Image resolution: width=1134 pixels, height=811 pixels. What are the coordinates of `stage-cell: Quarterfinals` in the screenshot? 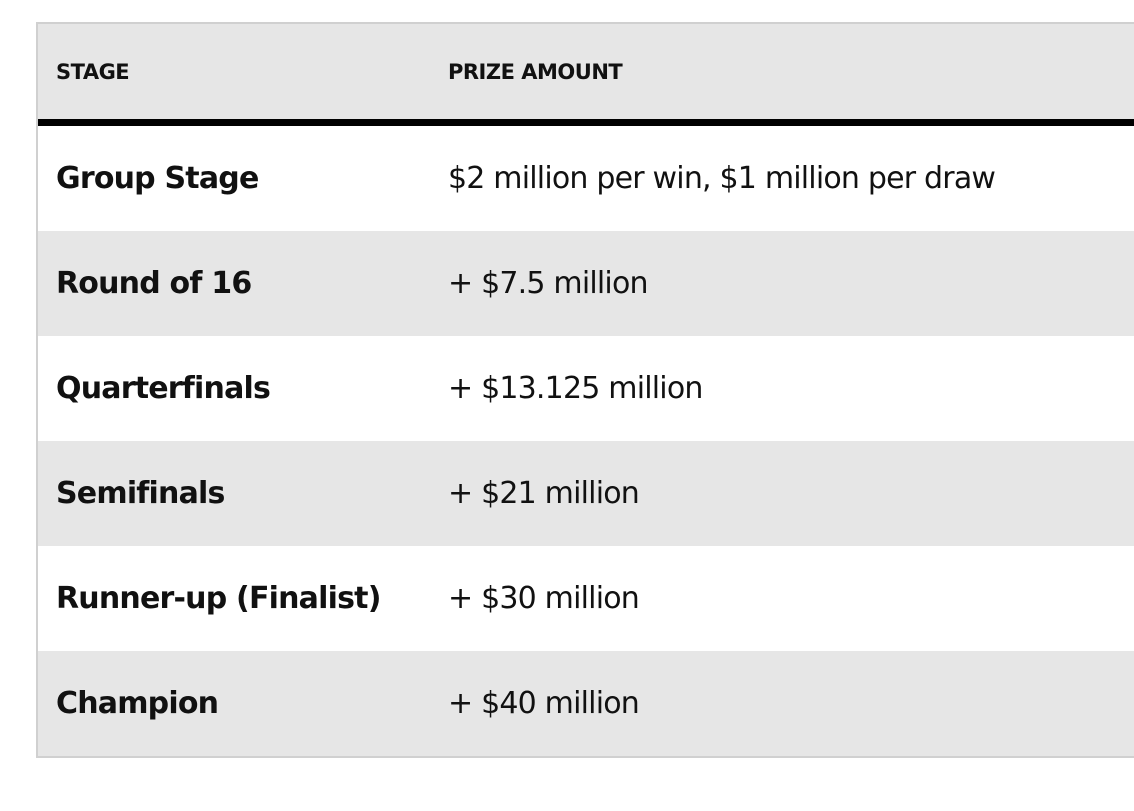 It's located at (163, 388).